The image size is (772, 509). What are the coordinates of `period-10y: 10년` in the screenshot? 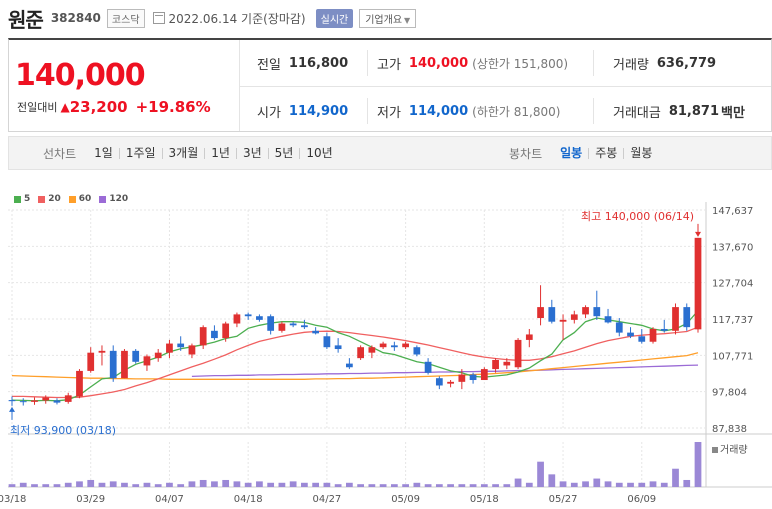 It's located at (318, 153).